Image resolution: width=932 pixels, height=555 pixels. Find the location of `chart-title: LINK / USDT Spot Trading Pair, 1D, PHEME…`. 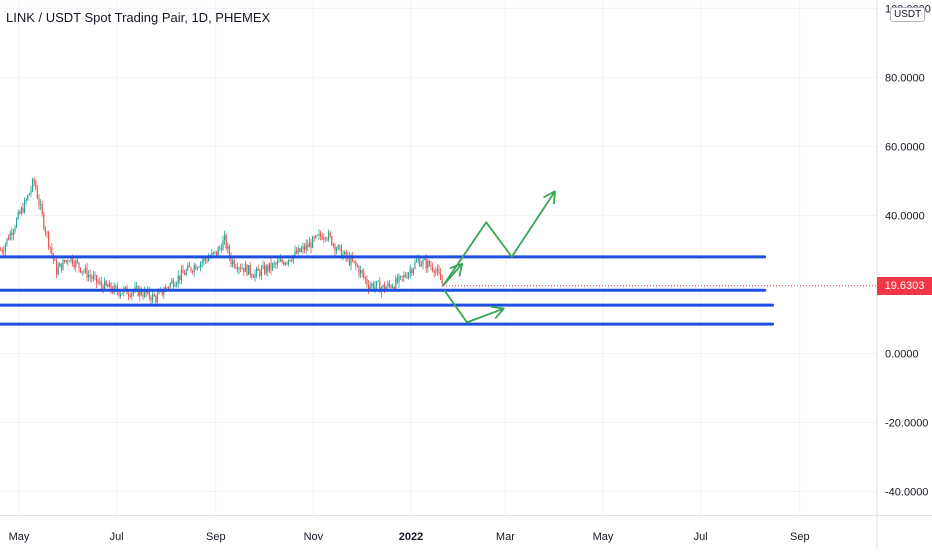

chart-title: LINK / USDT Spot Trading Pair, 1D, PHEME… is located at coordinates (138, 17).